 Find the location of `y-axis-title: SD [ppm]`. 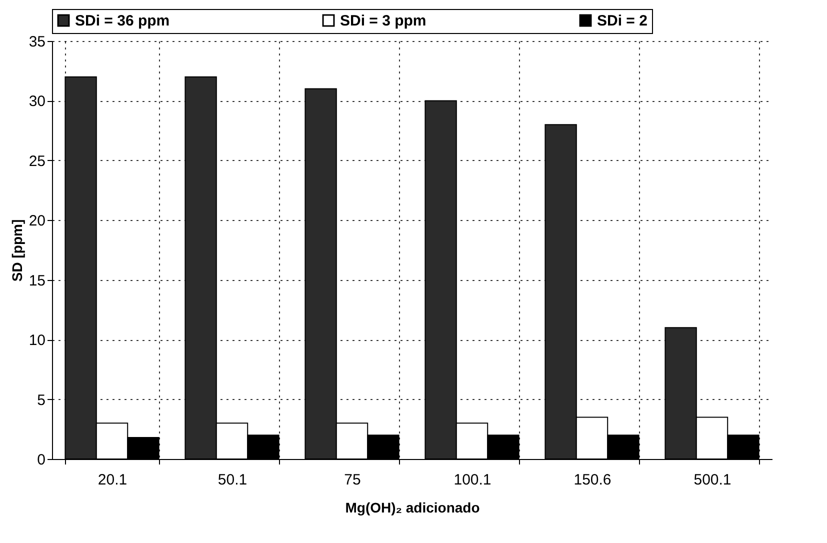

y-axis-title: SD [ppm] is located at coordinates (16, 250).